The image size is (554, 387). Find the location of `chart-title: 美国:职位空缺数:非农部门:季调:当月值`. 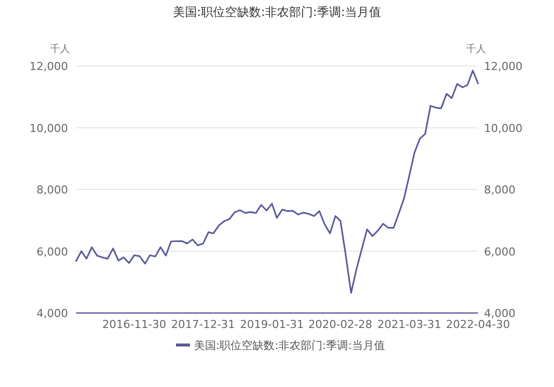

chart-title: 美国:职位空缺数:非农部门:季调:当月值 is located at coordinates (277, 12).